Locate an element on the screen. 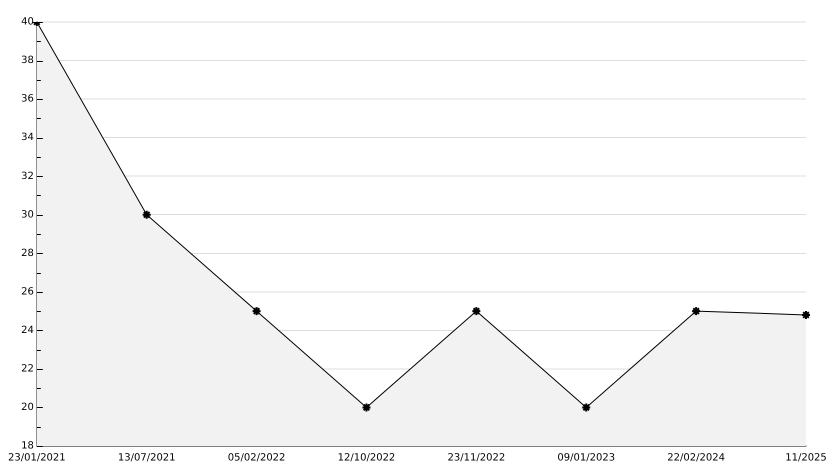 The height and width of the screenshot is (468, 834). x-tick-label: 09/01/2023 is located at coordinates (586, 458).